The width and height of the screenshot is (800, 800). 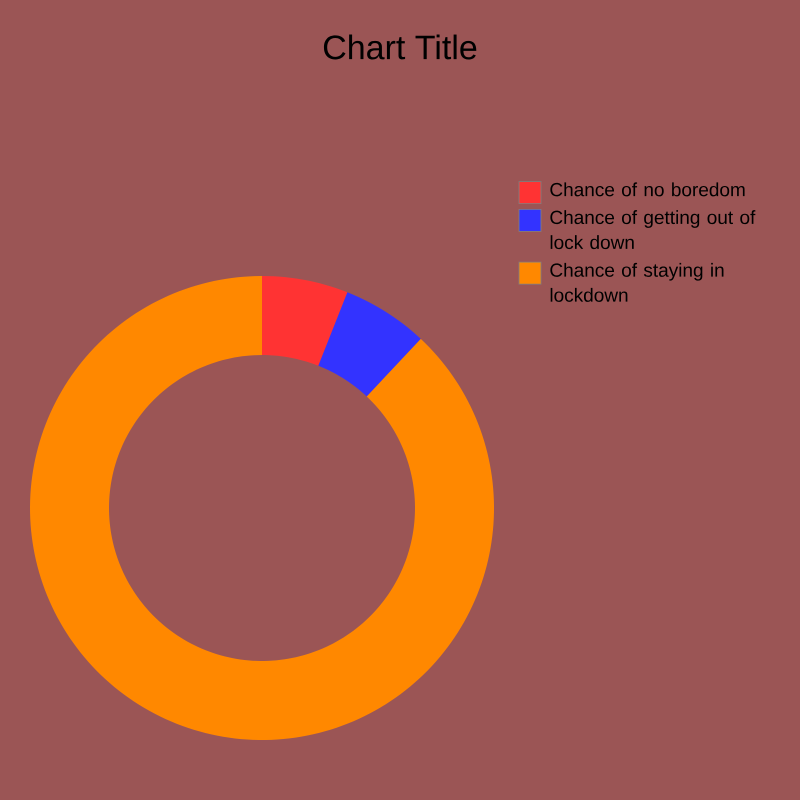 I want to click on legend-label: Chance of no boredom, so click(x=647, y=189).